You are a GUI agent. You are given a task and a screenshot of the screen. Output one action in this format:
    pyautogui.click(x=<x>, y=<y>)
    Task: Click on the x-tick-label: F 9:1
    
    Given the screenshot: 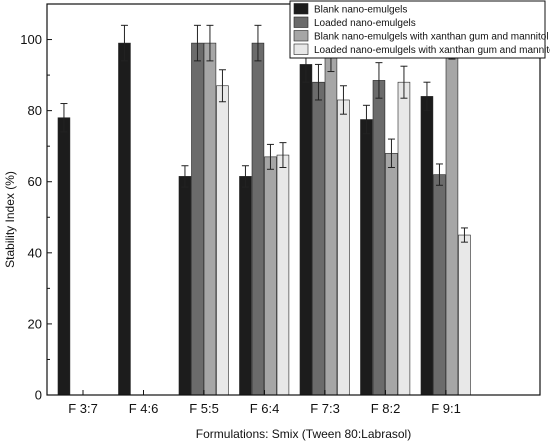 What is the action you would take?
    pyautogui.click(x=446, y=408)
    